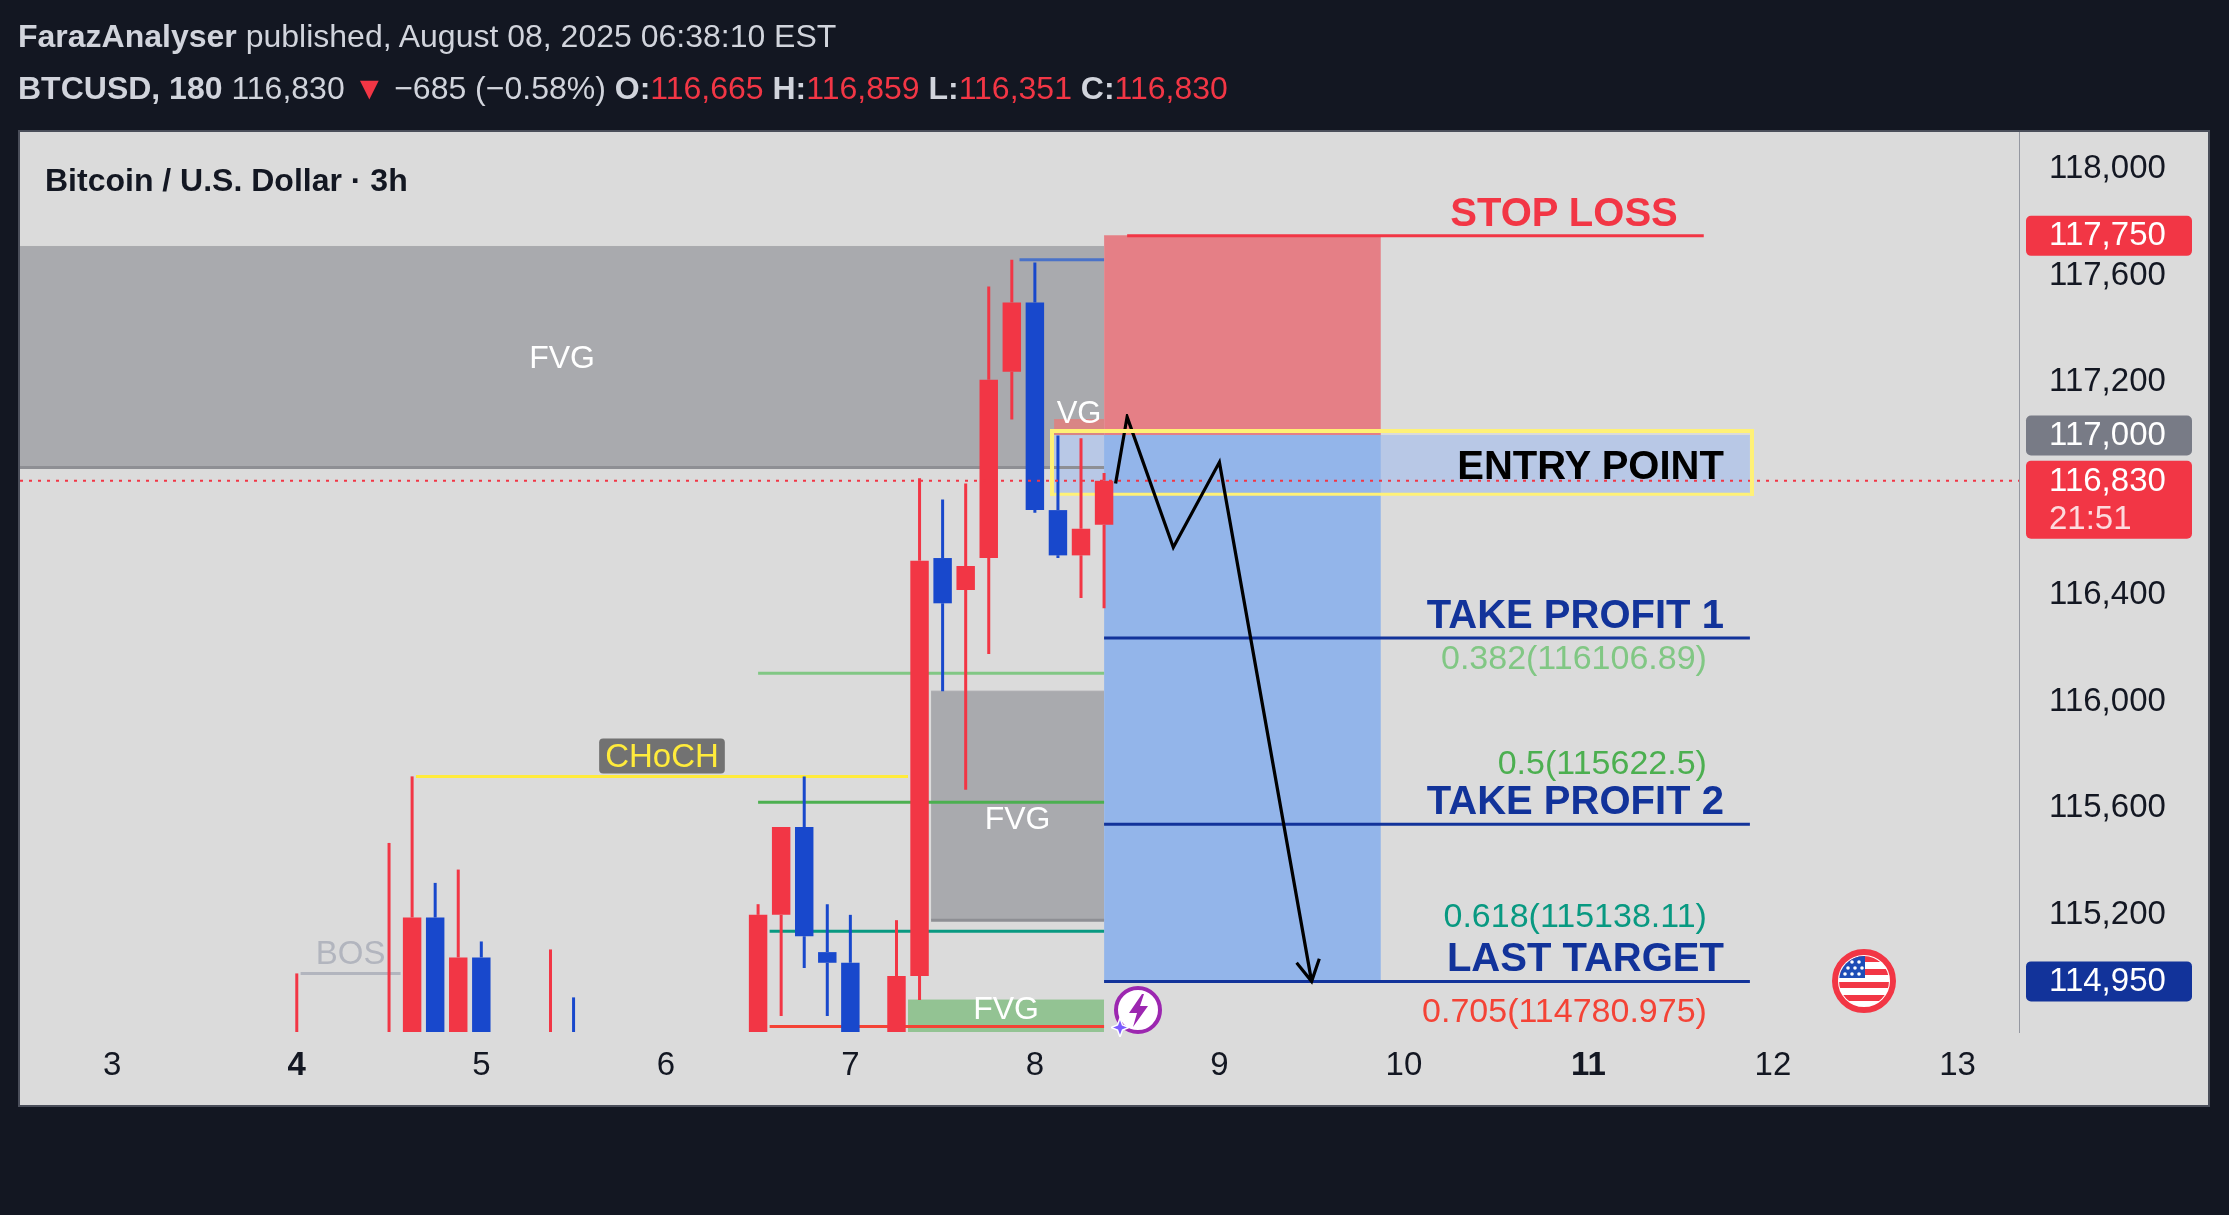 The height and width of the screenshot is (1215, 2229). What do you see at coordinates (1564, 211) in the screenshot?
I see `series-label: STOP LOSS` at bounding box center [1564, 211].